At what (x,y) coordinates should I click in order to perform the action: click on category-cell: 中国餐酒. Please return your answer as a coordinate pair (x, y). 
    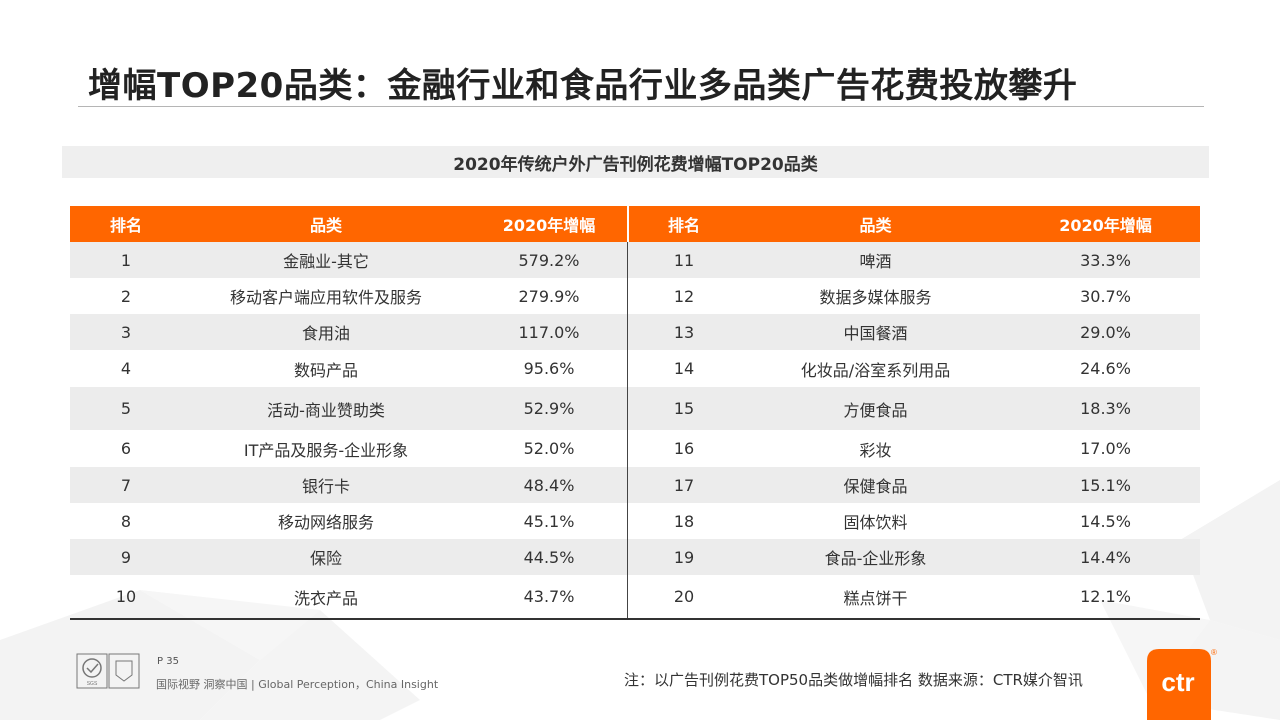
    Looking at the image, I should click on (875, 333).